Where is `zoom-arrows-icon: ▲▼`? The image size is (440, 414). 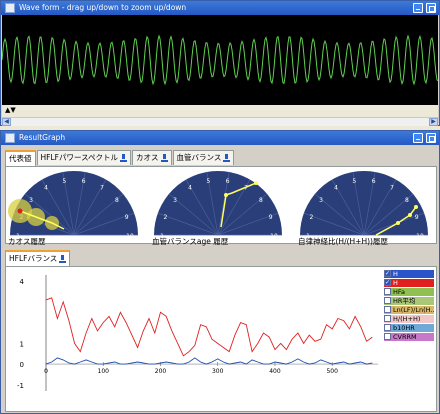
zoom-arrows-icon: ▲▼ is located at coordinates (10, 110).